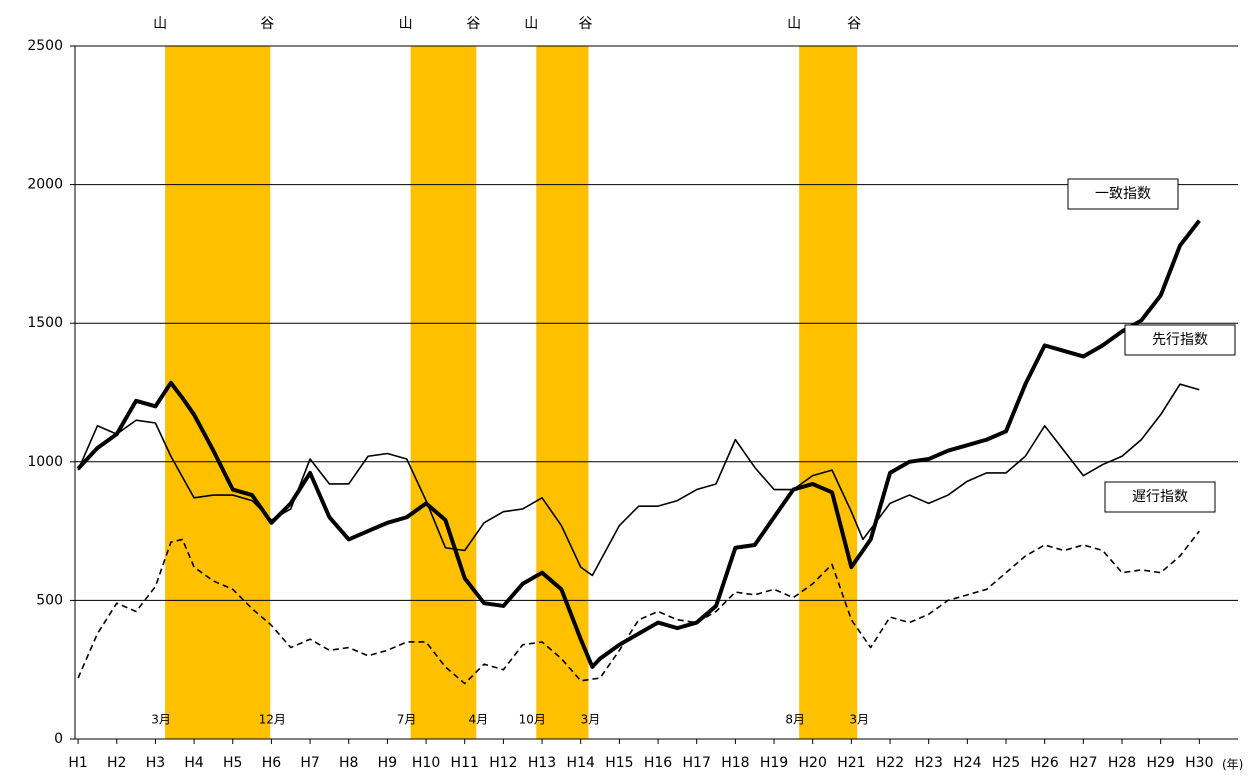 The width and height of the screenshot is (1257, 776). I want to click on x-tick-label: H3, so click(155, 763).